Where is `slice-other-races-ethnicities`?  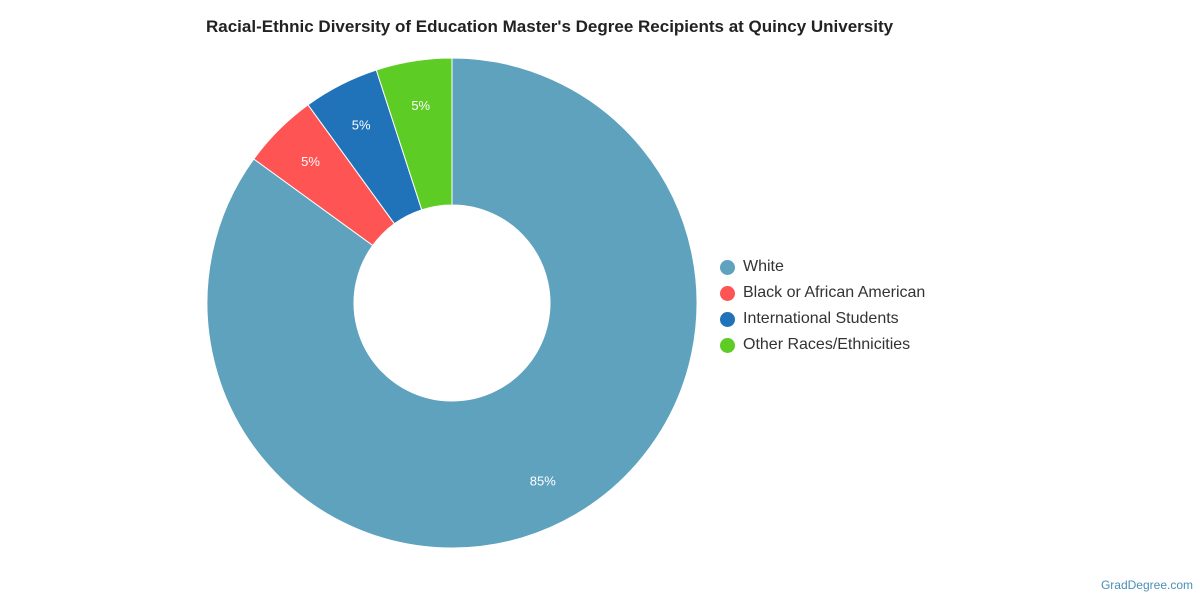
slice-other-races-ethnicities is located at coordinates (414, 134).